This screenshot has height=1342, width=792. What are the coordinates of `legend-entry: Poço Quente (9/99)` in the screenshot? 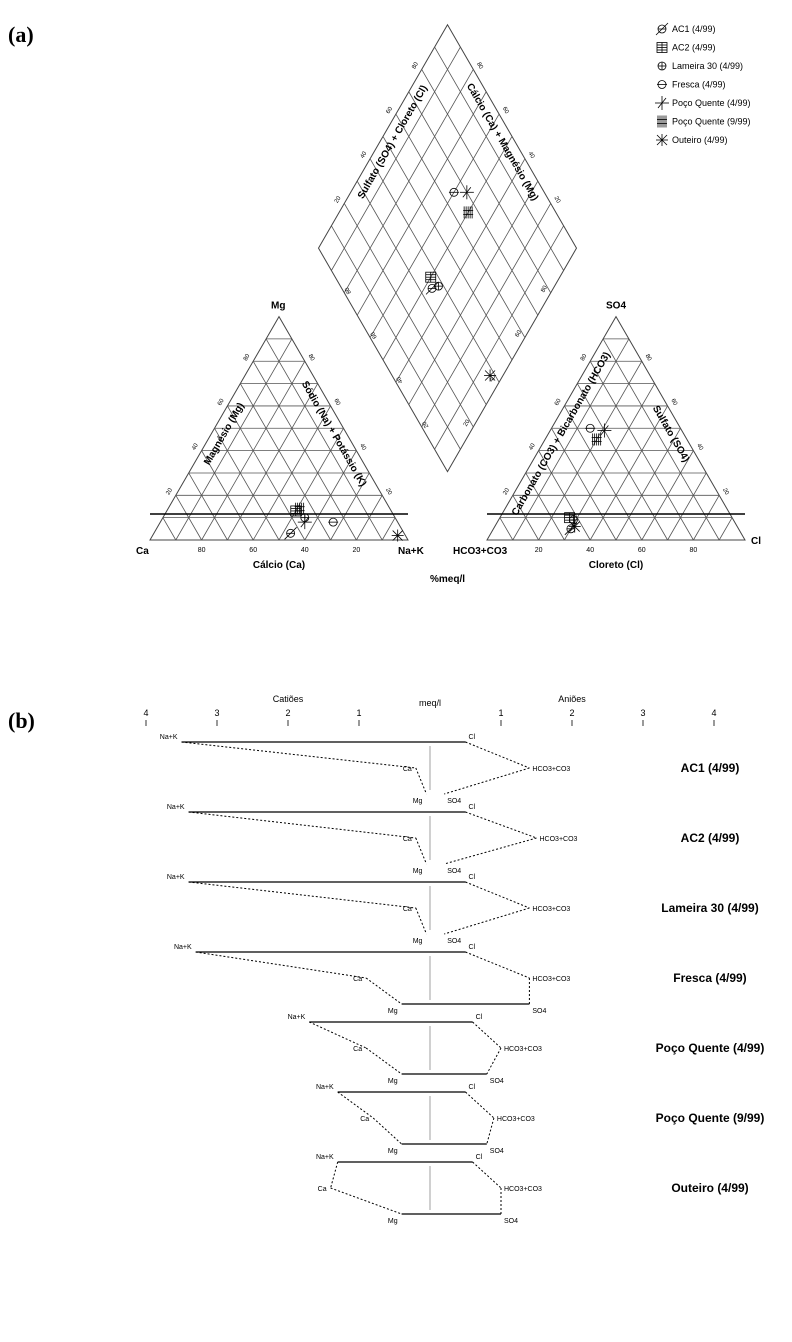 It's located at (711, 122).